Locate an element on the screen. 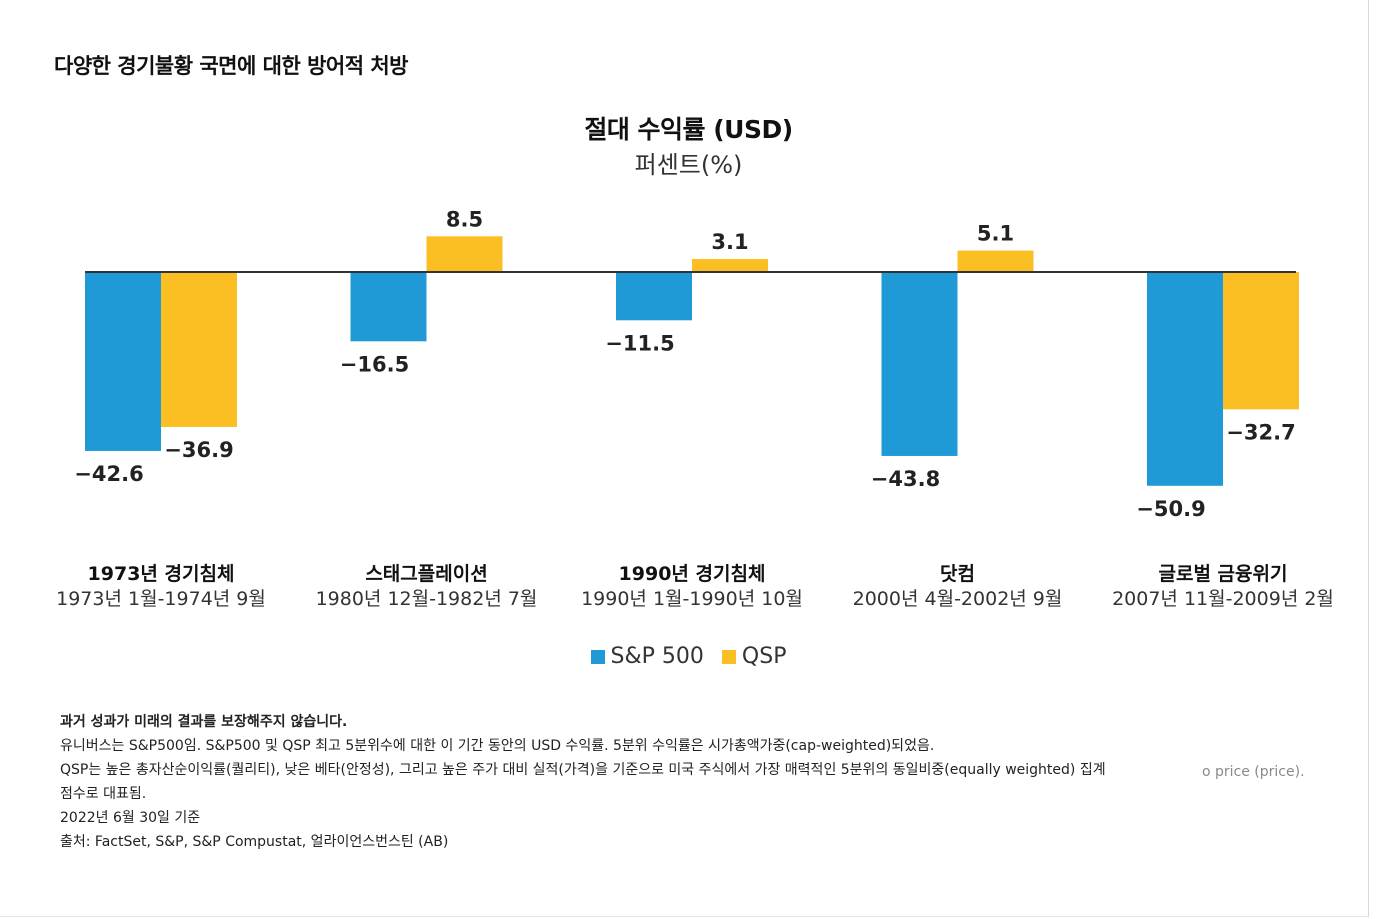 This screenshot has width=1377, height=919. category-label-4: 글로벌 금융위기 is located at coordinates (1223, 574).